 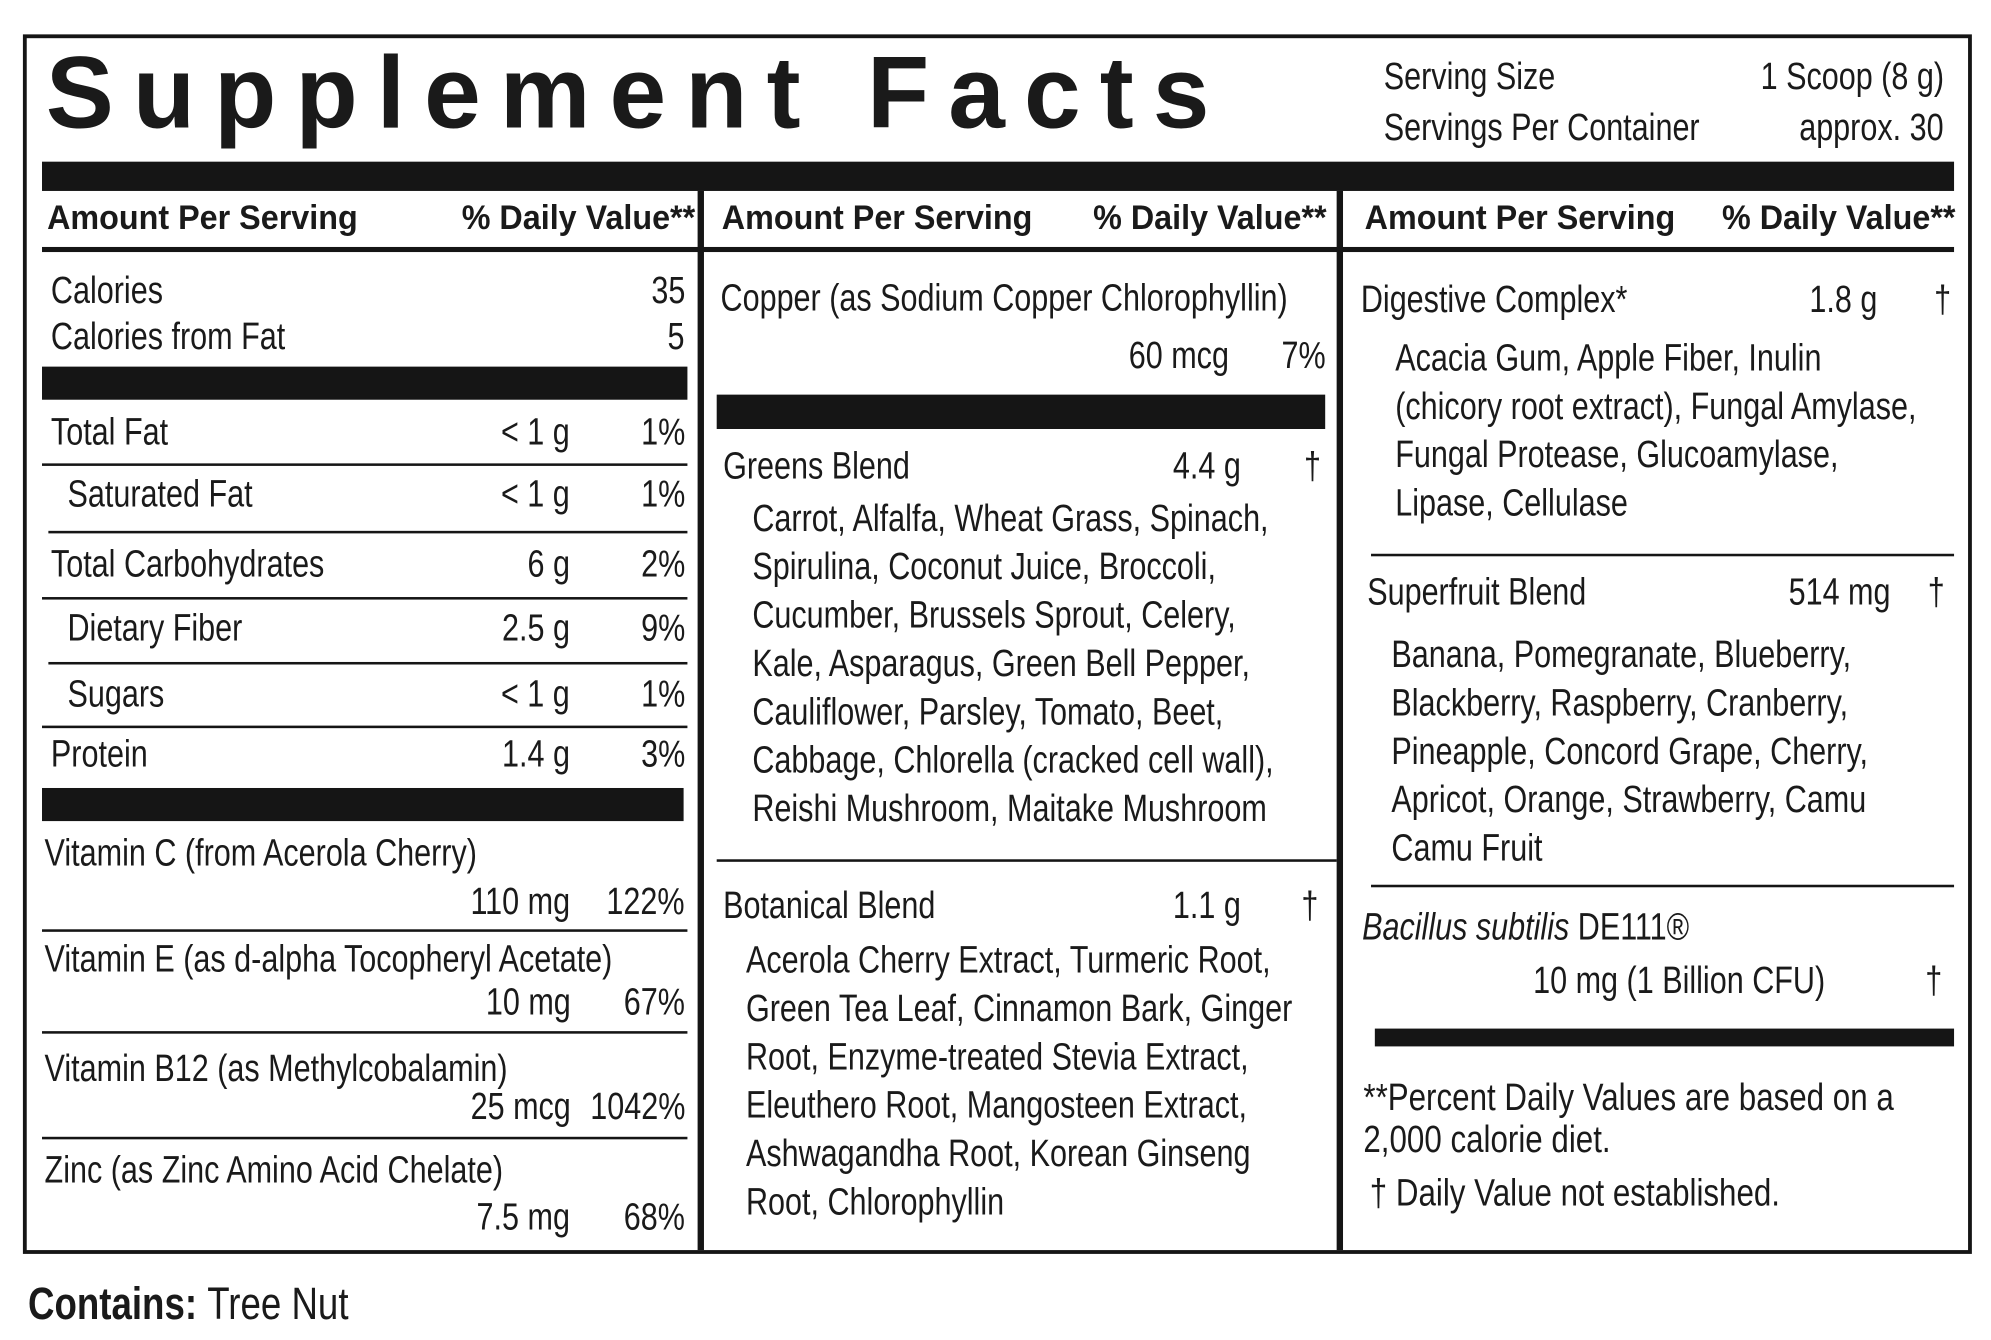 What do you see at coordinates (996, 1106) in the screenshot?
I see `ingredient-line: Eleuthero Root, Mangosteen Extract,` at bounding box center [996, 1106].